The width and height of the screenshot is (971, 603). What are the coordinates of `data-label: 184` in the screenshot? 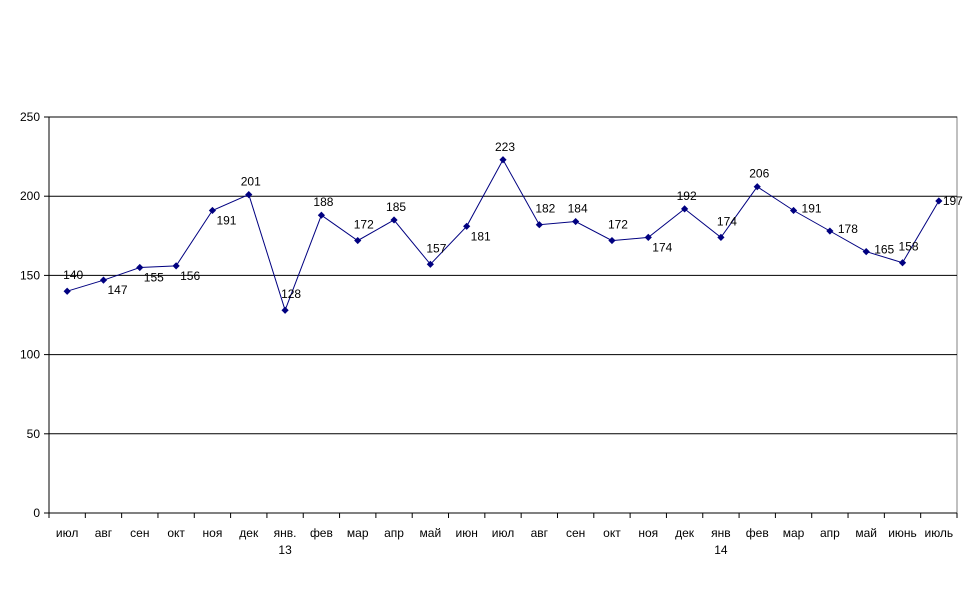 It's located at (578, 209).